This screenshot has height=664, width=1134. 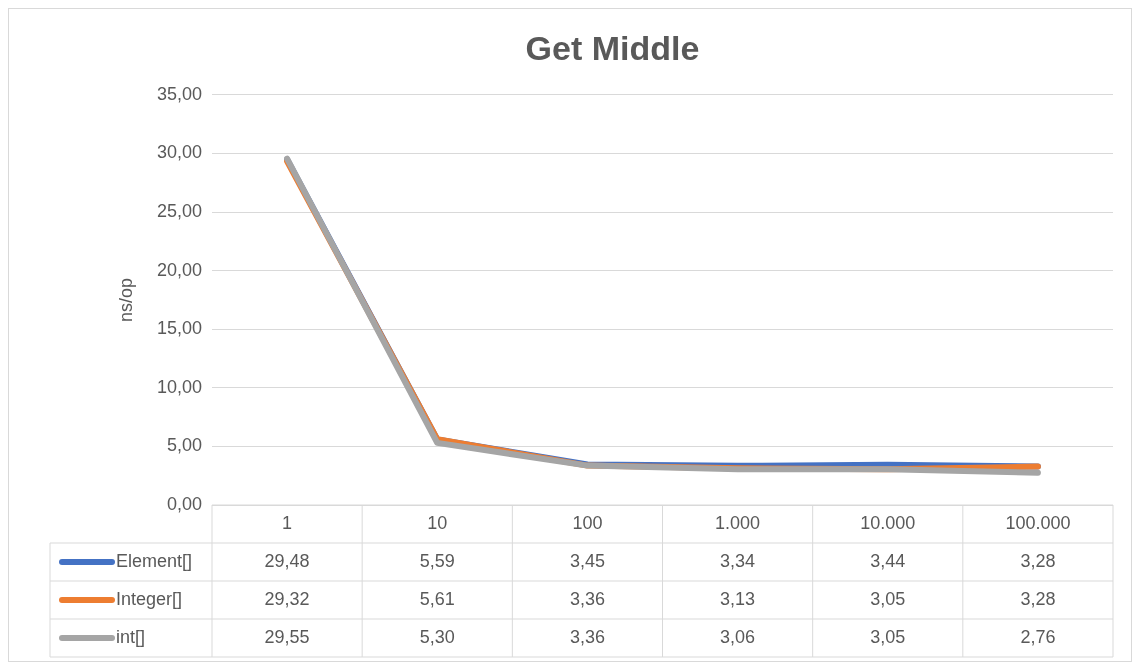 What do you see at coordinates (287, 636) in the screenshot?
I see `data-label: 29,55` at bounding box center [287, 636].